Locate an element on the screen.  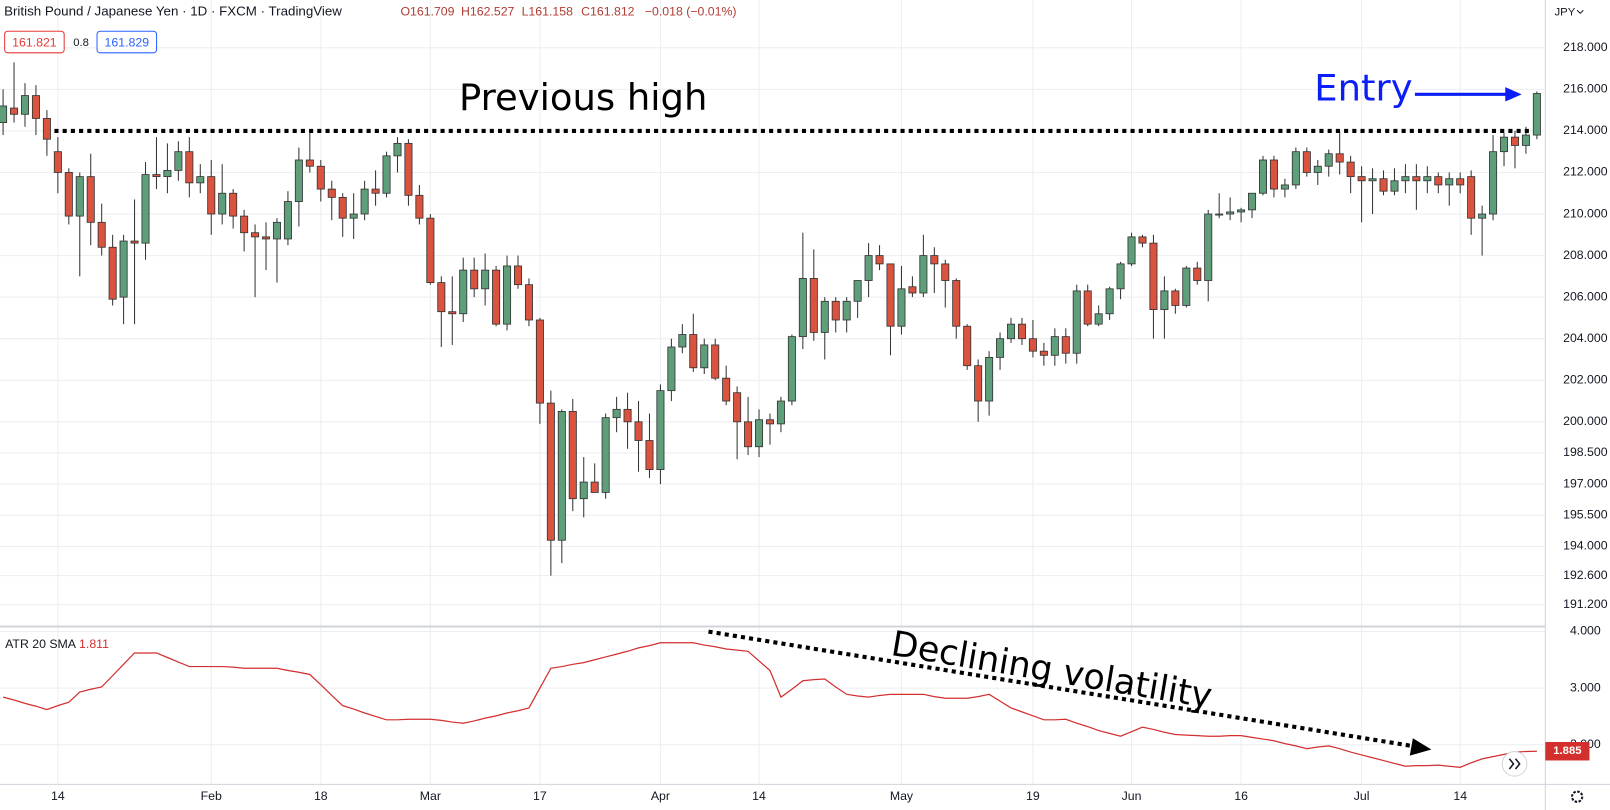
y-tick-label: 210.000 is located at coordinates (1585, 213).